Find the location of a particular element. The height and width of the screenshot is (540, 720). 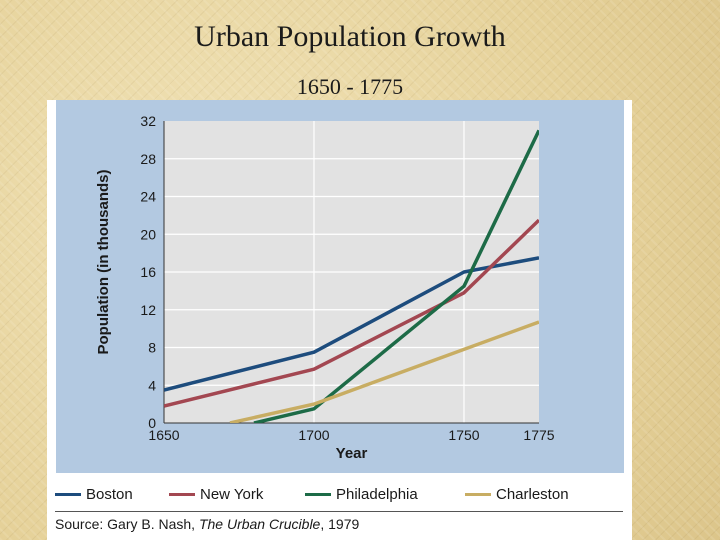

legend-label-charleston: Charleston is located at coordinates (532, 494).